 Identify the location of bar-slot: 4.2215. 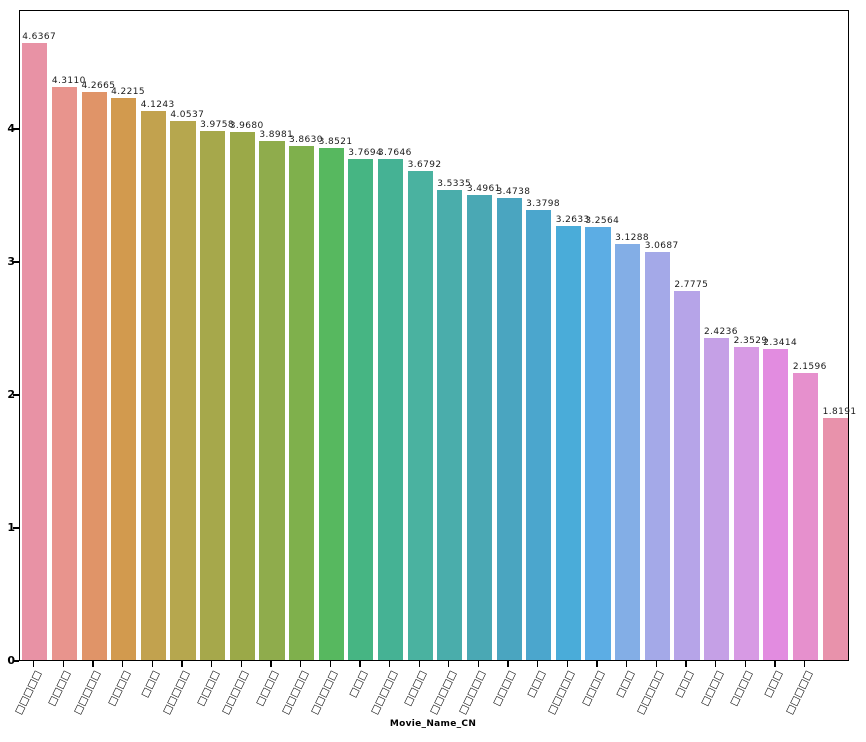
(127, 335).